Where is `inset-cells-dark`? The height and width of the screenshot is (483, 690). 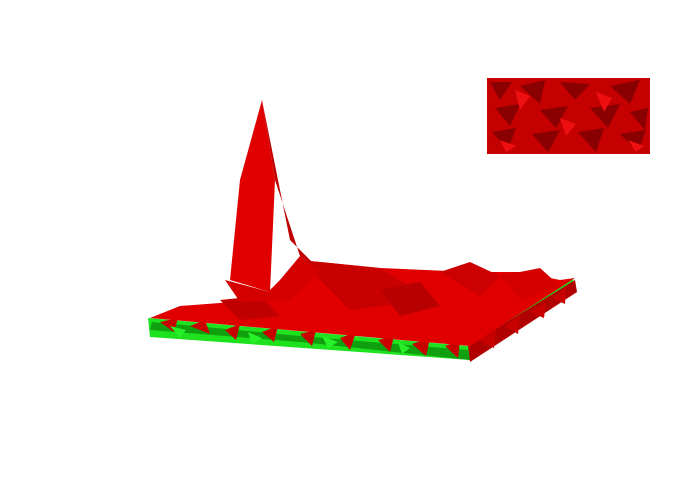 inset-cells-dark is located at coordinates (569, 116).